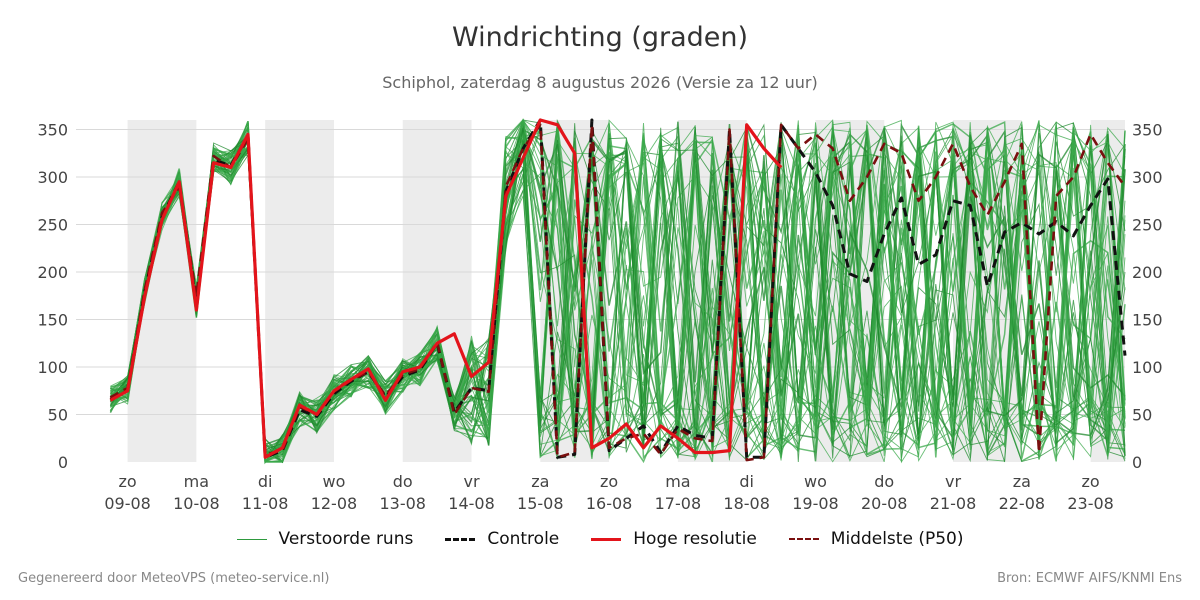  What do you see at coordinates (746, 503) in the screenshot?
I see `x-tick-date-9: 18-08` at bounding box center [746, 503].